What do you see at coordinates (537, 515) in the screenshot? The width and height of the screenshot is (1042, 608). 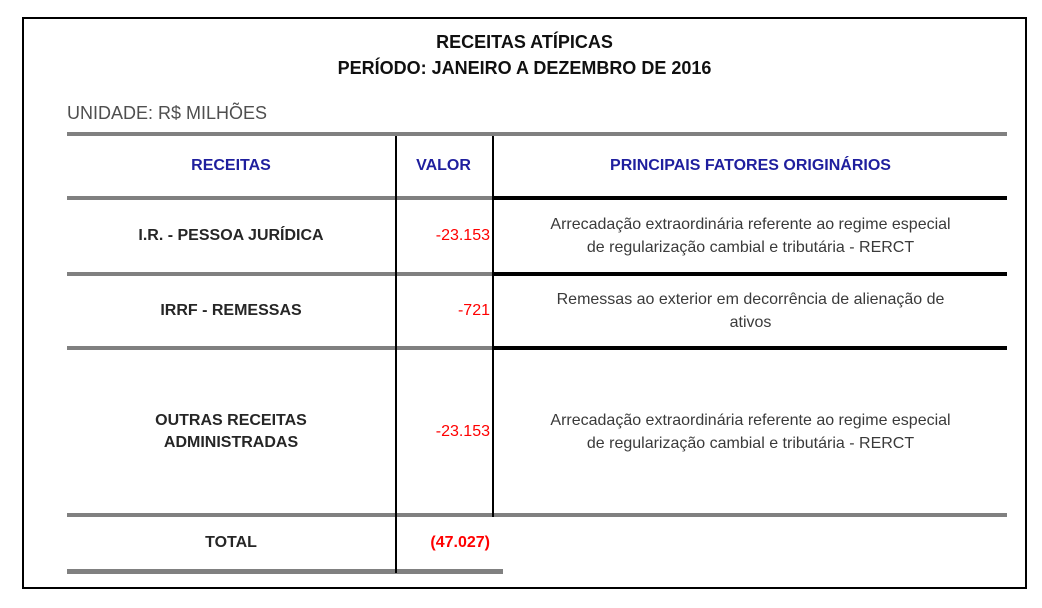 I see `grid-line-row3-bottom` at bounding box center [537, 515].